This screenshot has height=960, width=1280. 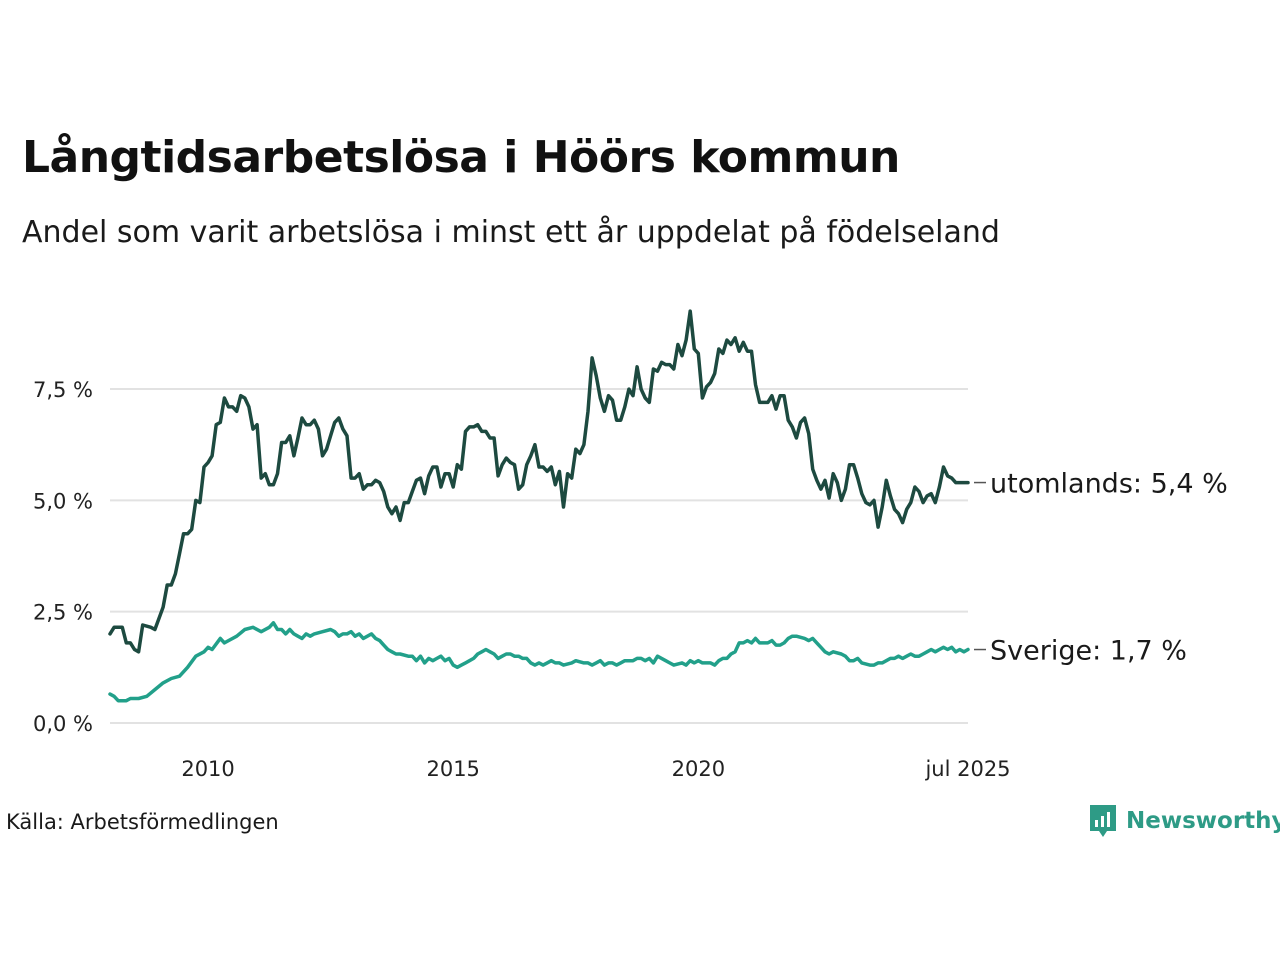 I want to click on series-end-label: utomlands: 5,4 %, so click(x=1109, y=484).